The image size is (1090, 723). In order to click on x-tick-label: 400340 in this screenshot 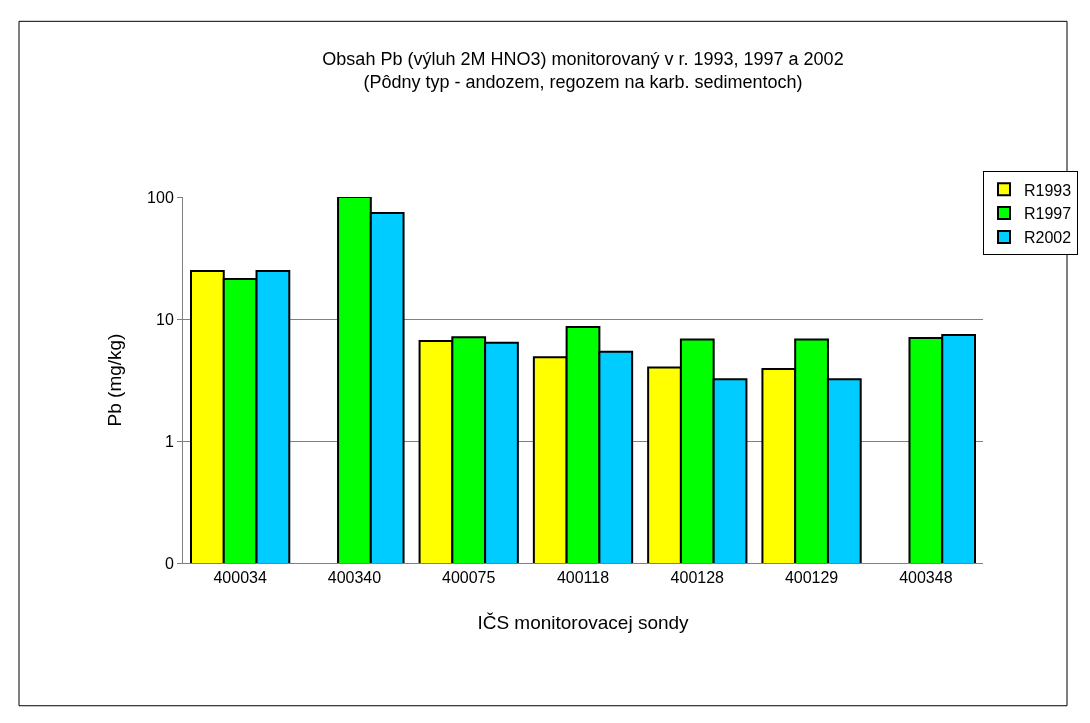, I will do `click(354, 578)`.